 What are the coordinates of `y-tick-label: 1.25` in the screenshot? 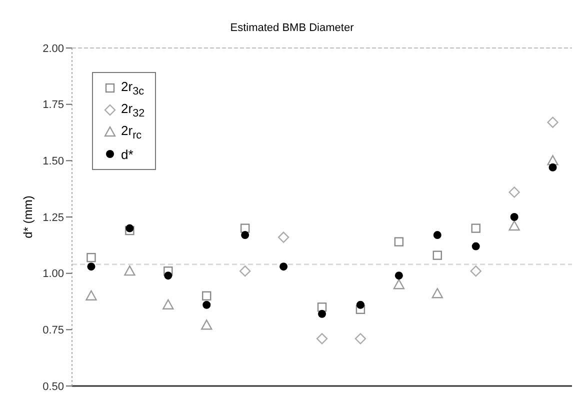 It's located at (53, 218).